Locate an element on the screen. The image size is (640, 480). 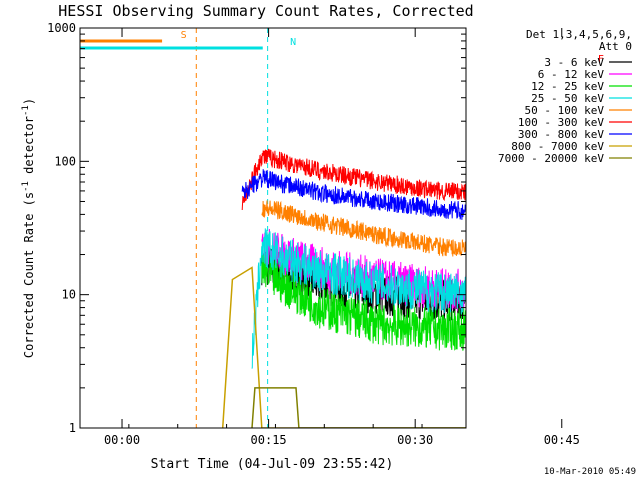
legend-header: Att 0 is located at coordinates (615, 46).